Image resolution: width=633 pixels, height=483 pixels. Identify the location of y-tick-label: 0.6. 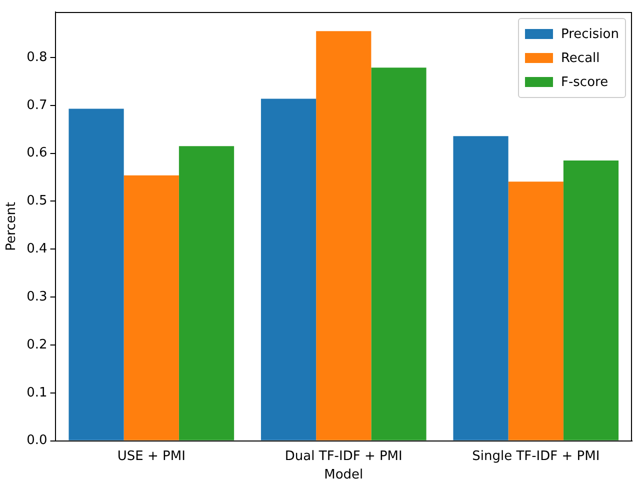
(37, 153).